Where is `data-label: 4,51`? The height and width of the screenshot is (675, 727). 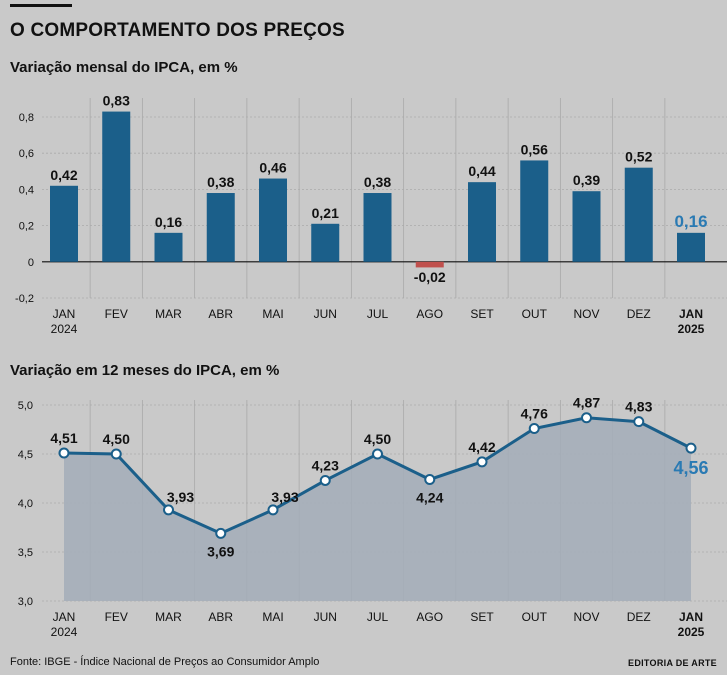
data-label: 4,51 is located at coordinates (63, 438).